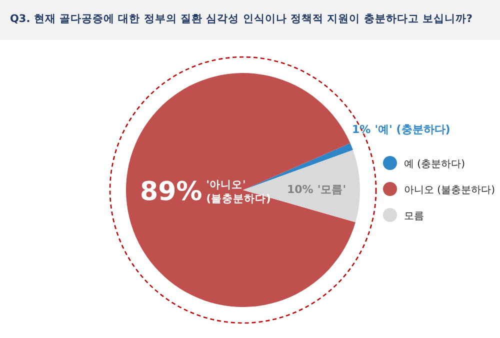 This screenshot has width=500, height=338. Describe the element at coordinates (300, 189) in the screenshot. I see `data-label: 10%` at that location.